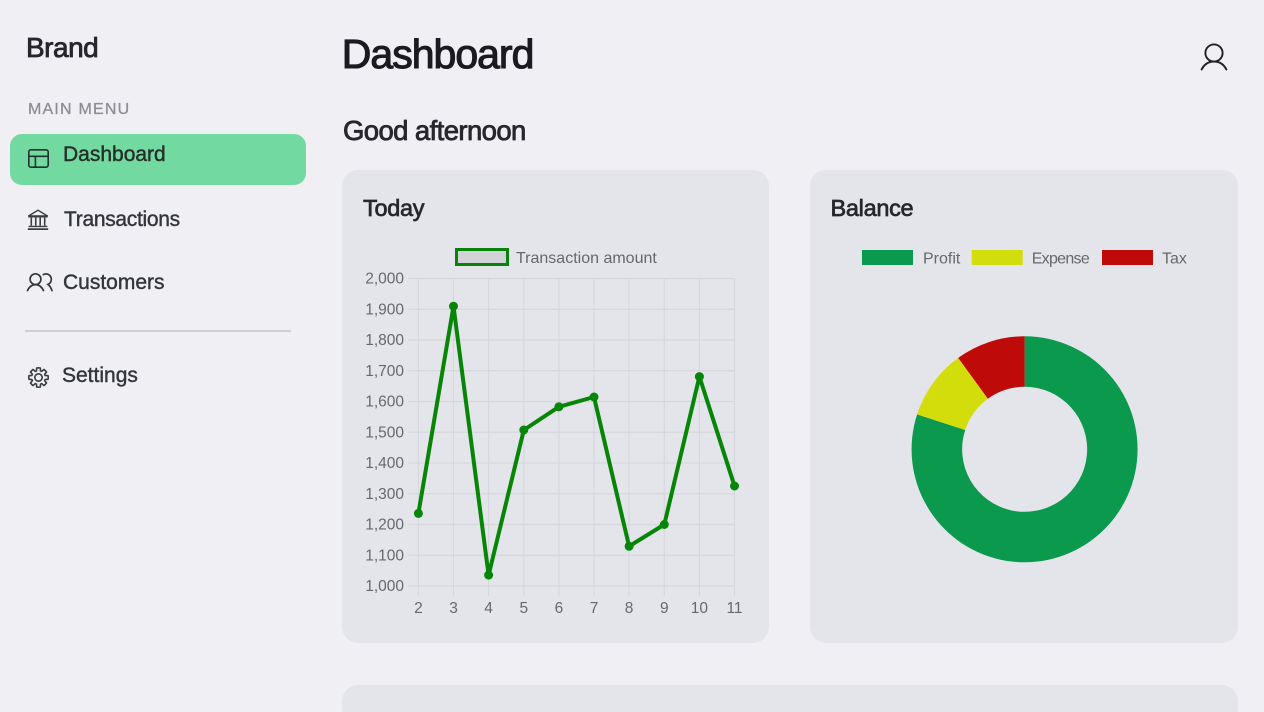  What do you see at coordinates (384, 463) in the screenshot?
I see `svg-text: 1,400` at bounding box center [384, 463].